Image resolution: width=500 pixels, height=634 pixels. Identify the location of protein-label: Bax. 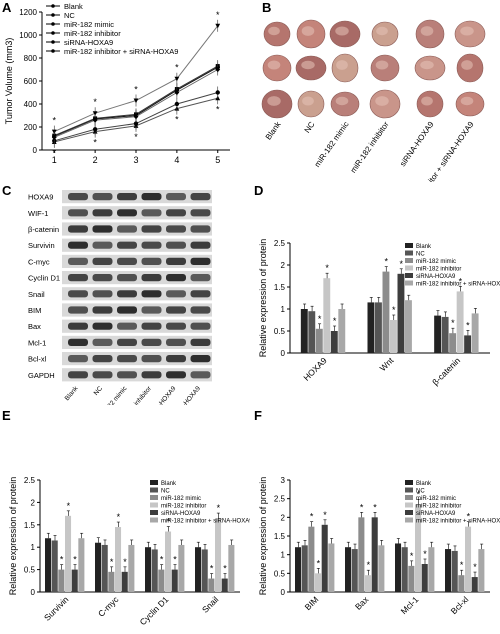
(34, 326).